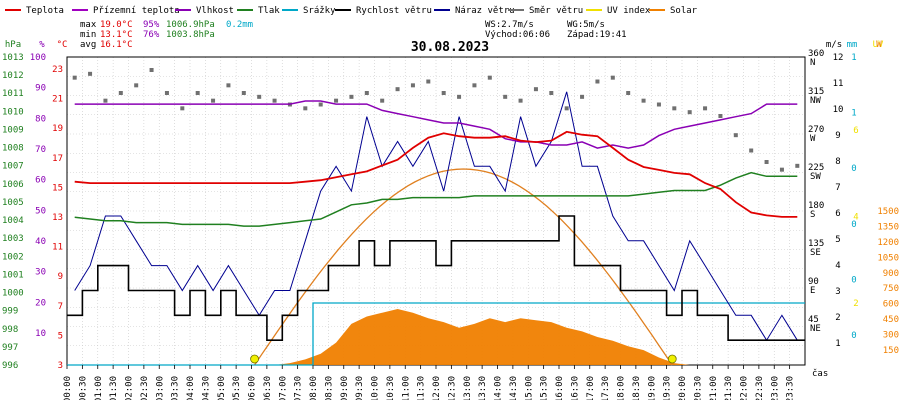 This screenshot has height=400, width=900. Describe the element at coordinates (698, 388) in the screenshot. I see `x-tick-label: 20:30` at that location.